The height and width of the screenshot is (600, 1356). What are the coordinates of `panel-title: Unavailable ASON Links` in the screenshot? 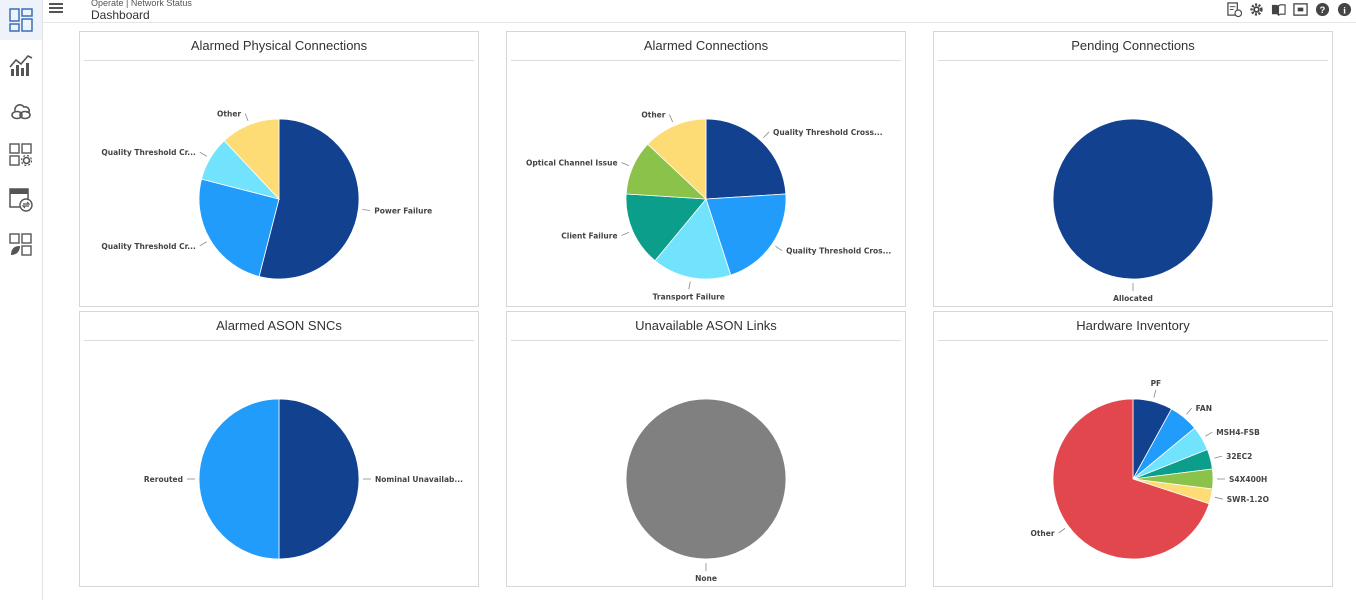 It's located at (706, 326).